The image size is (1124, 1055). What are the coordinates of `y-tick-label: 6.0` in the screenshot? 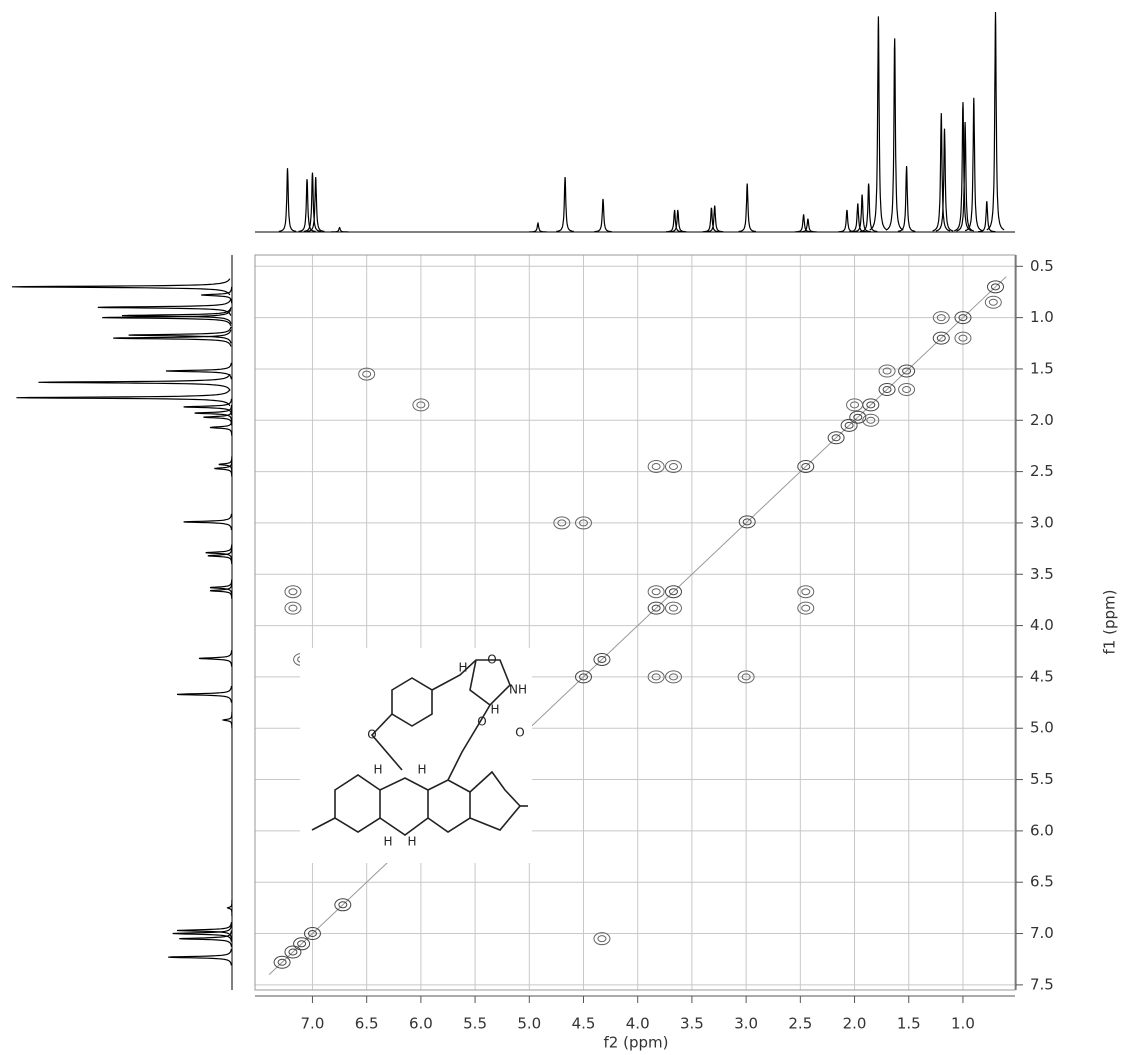 It's located at (1042, 830).